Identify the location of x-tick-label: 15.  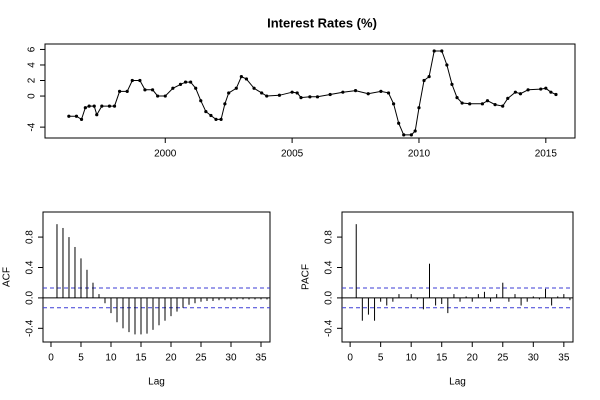
(442, 358).